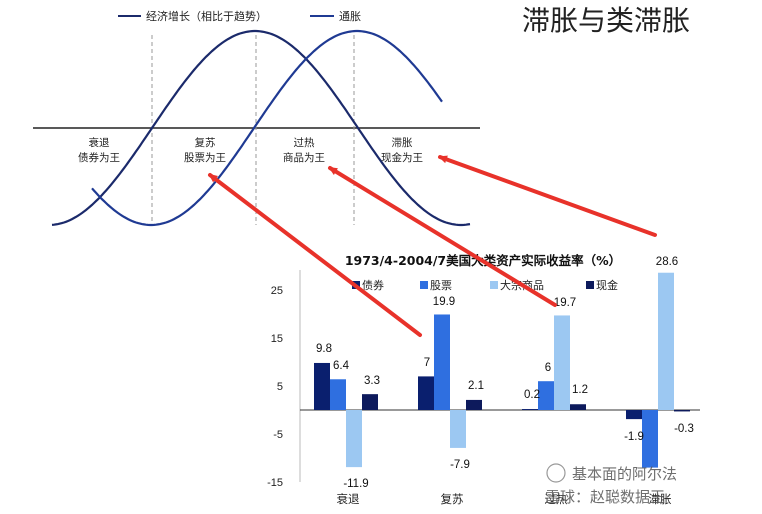  What do you see at coordinates (315, 255) in the screenshot?
I see `arrow-to-stocks` at bounding box center [315, 255].